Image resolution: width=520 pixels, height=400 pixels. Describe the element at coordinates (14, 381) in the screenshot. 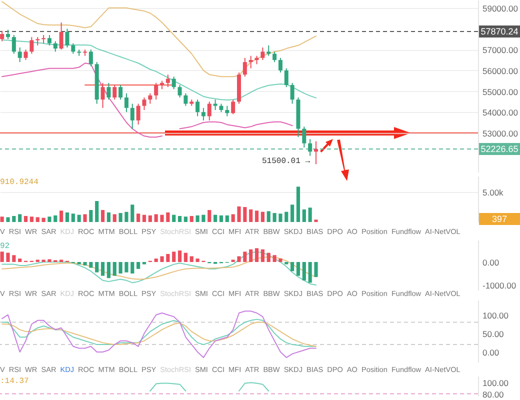

I see `annotation: :14.37` at that location.